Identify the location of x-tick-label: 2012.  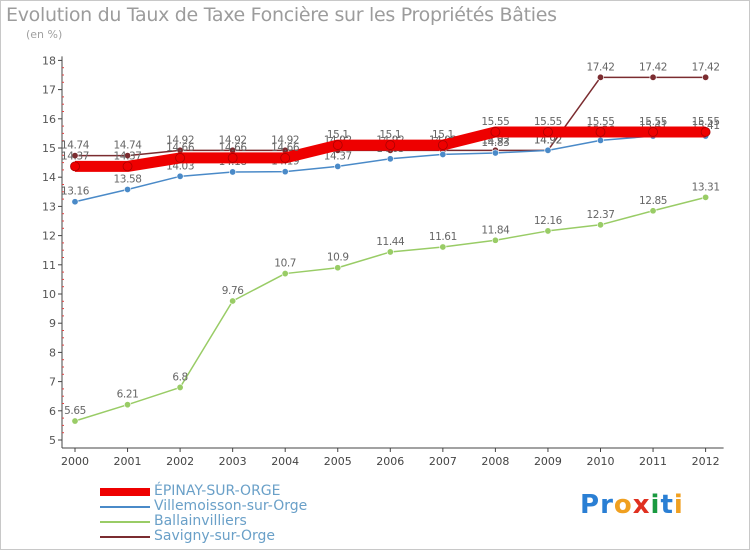
(706, 461).